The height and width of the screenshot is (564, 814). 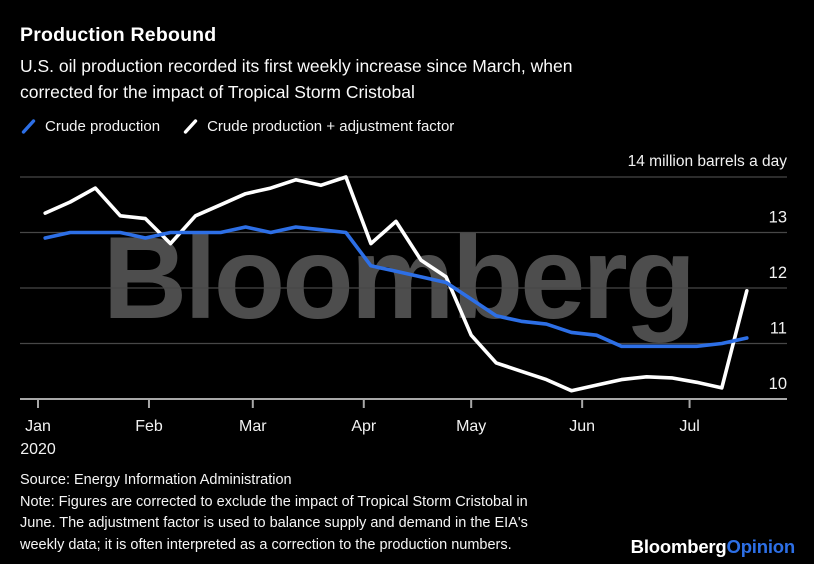 What do you see at coordinates (253, 426) in the screenshot?
I see `x-tick-label: Mar` at bounding box center [253, 426].